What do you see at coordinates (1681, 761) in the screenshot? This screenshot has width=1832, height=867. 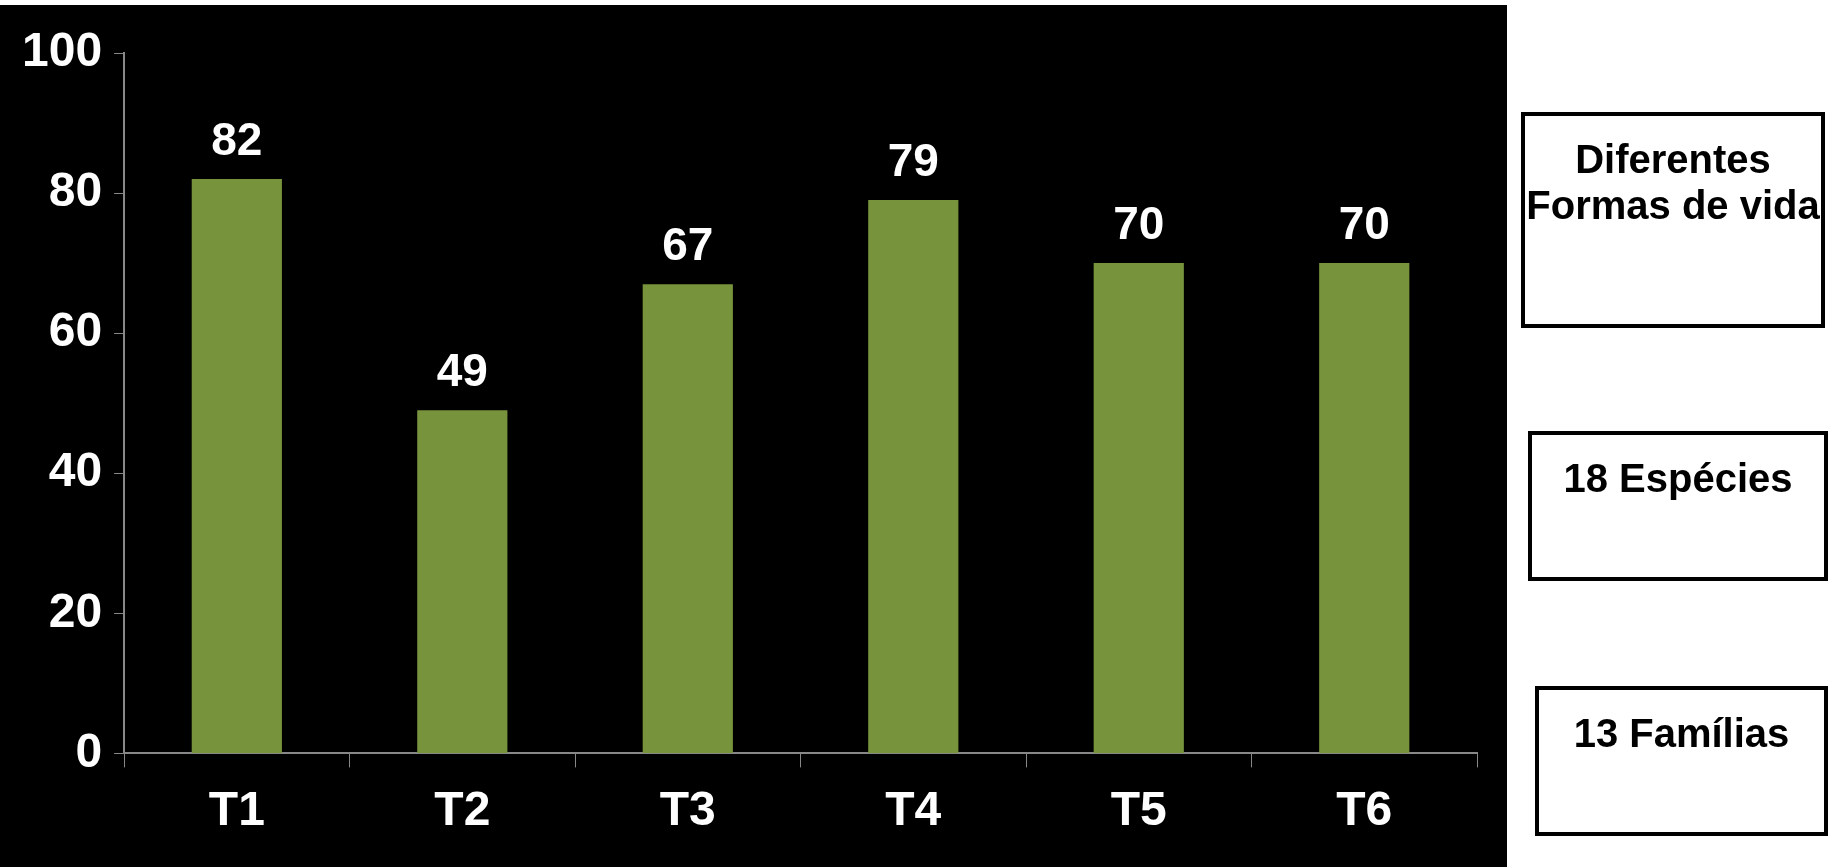 I see `text: 13 Famílias` at bounding box center [1681, 761].